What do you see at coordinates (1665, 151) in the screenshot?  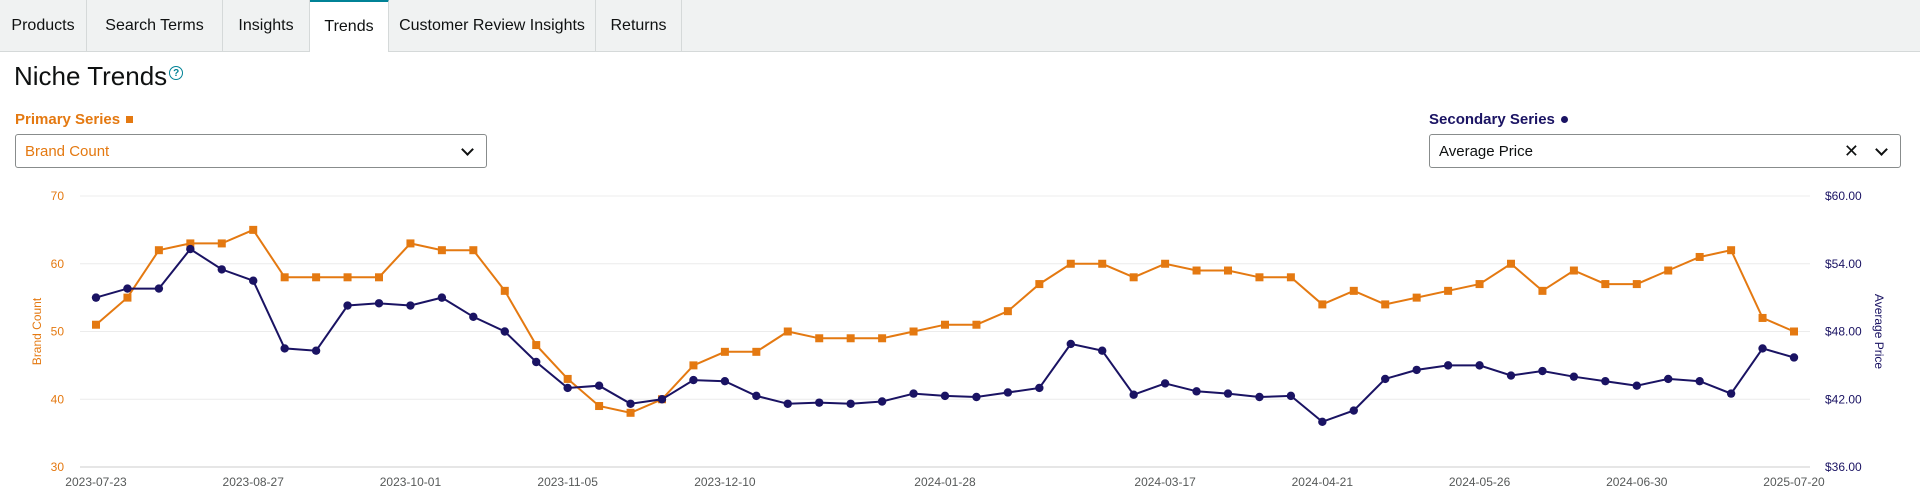 I see `secondary-series-select: Average Price ✕` at bounding box center [1665, 151].